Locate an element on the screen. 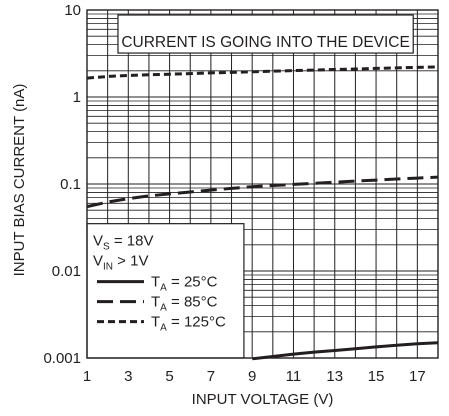  condition-vin-base: V is located at coordinates (98, 261).